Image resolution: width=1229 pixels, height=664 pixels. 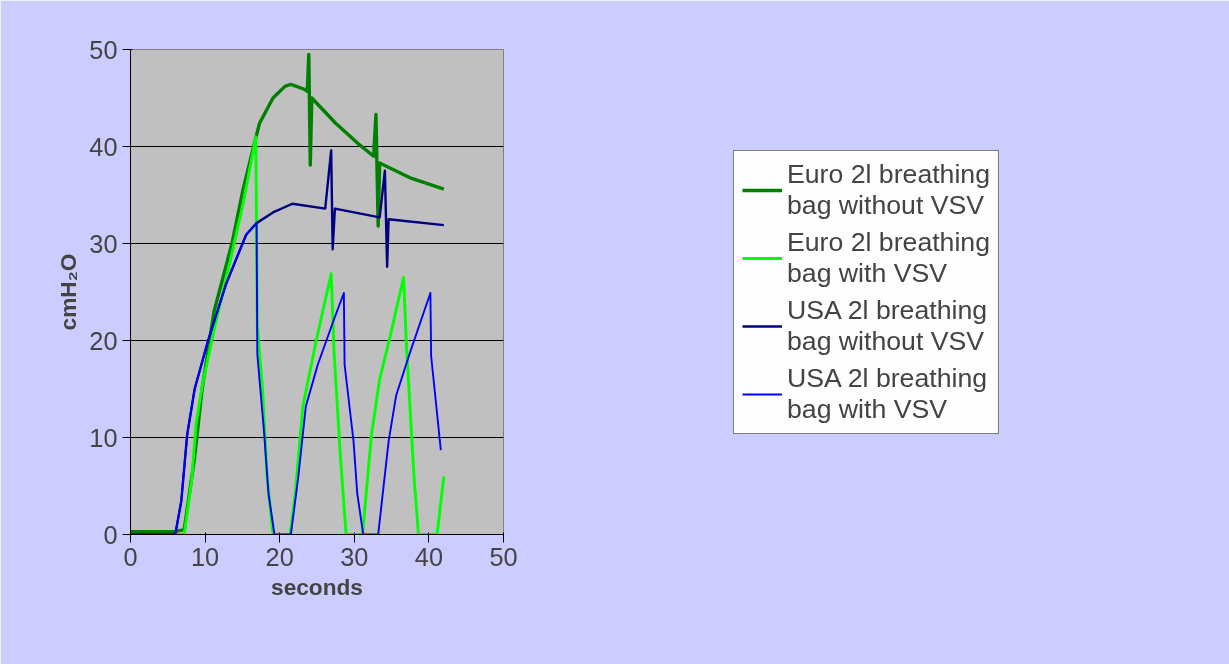 What do you see at coordinates (130, 556) in the screenshot?
I see `x-tick-label: 0` at bounding box center [130, 556].